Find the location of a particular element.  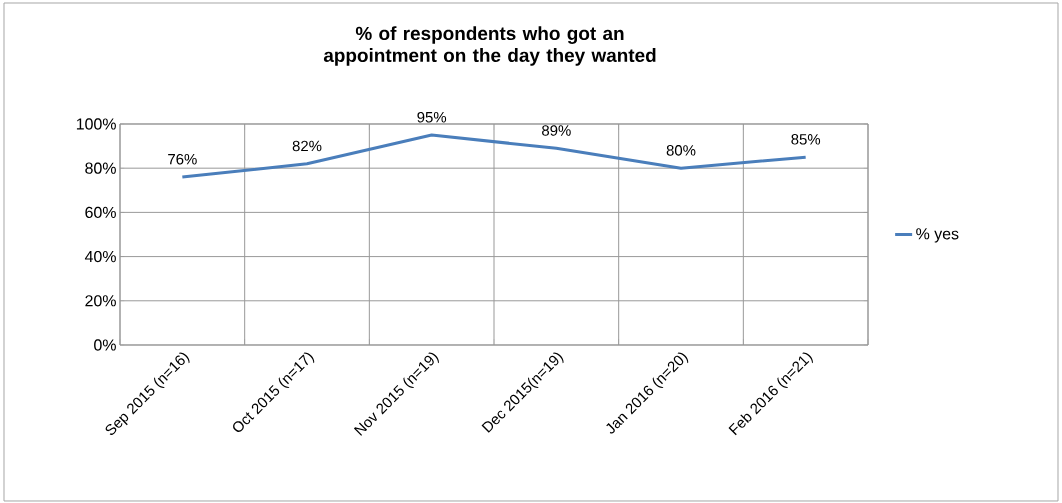

y-tick-label: 20% is located at coordinates (100, 301).